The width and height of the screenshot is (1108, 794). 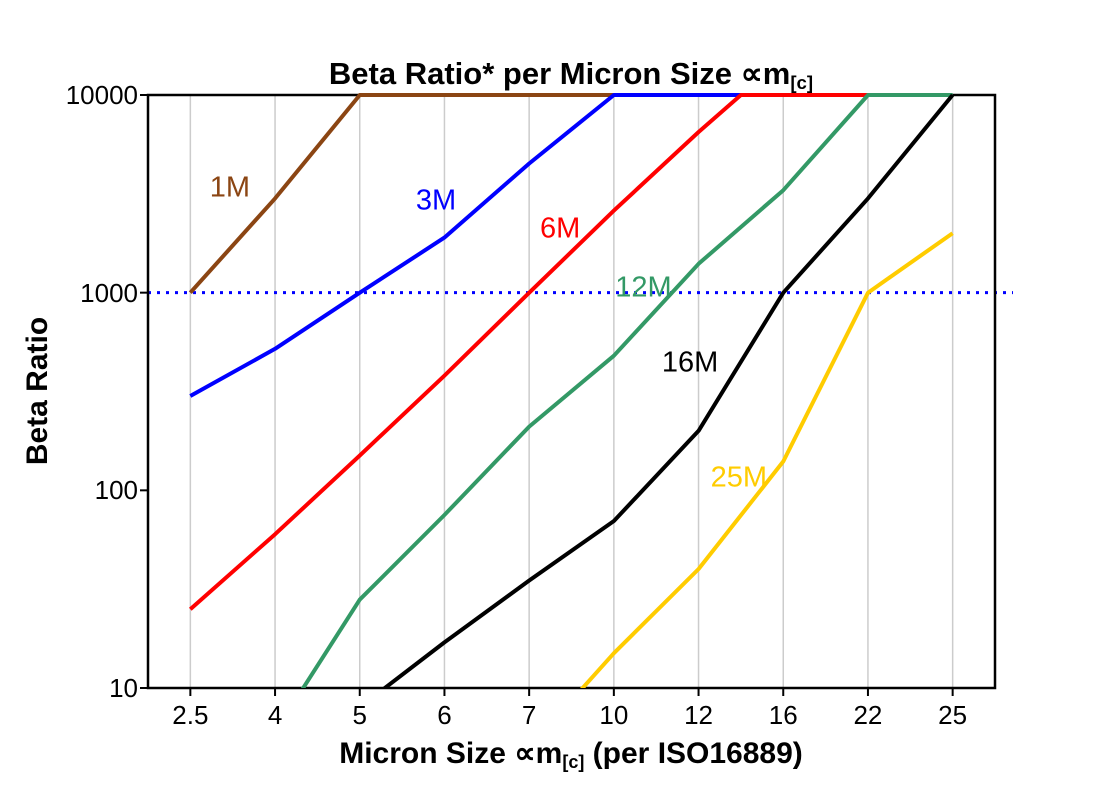 What do you see at coordinates (802, 83) in the screenshot?
I see `chart-title-subscript: [c]` at bounding box center [802, 83].